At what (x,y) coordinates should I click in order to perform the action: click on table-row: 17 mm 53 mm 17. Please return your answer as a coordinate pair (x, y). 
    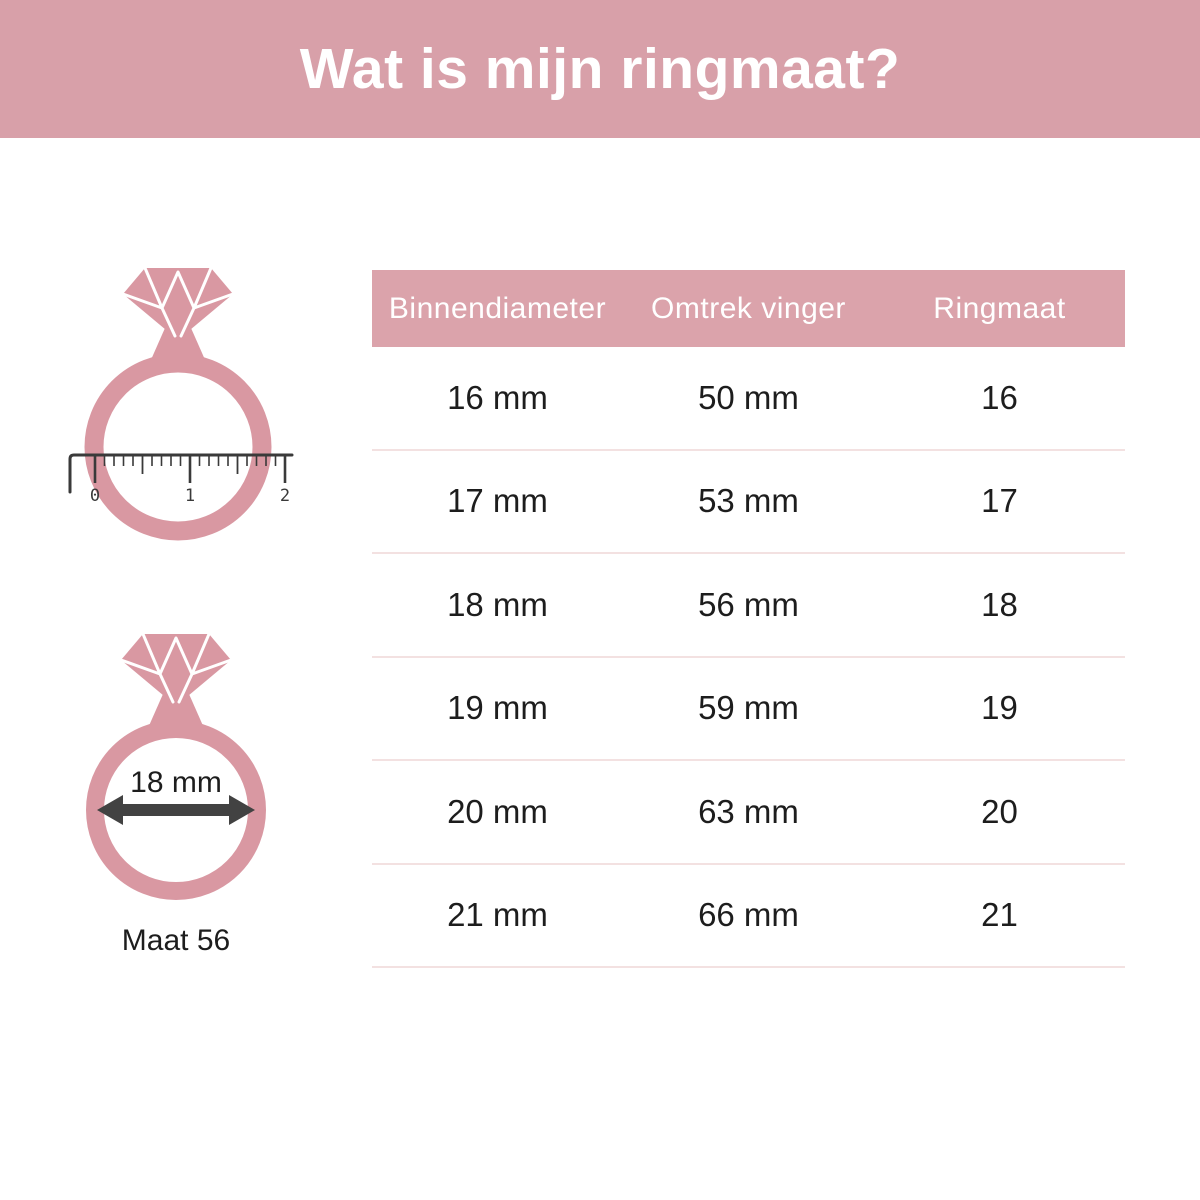
    Looking at the image, I should click on (748, 502).